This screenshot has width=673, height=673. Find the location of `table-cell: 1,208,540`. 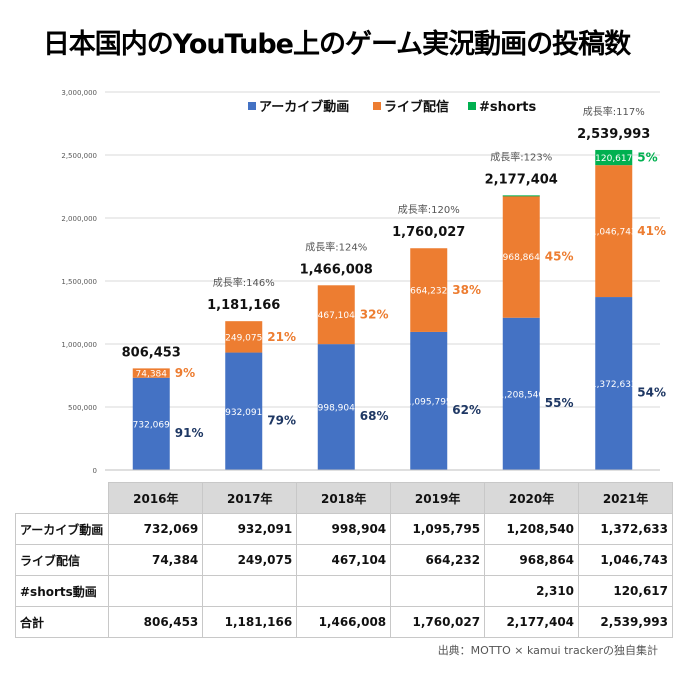

table-cell: 1,208,540 is located at coordinates (532, 529).